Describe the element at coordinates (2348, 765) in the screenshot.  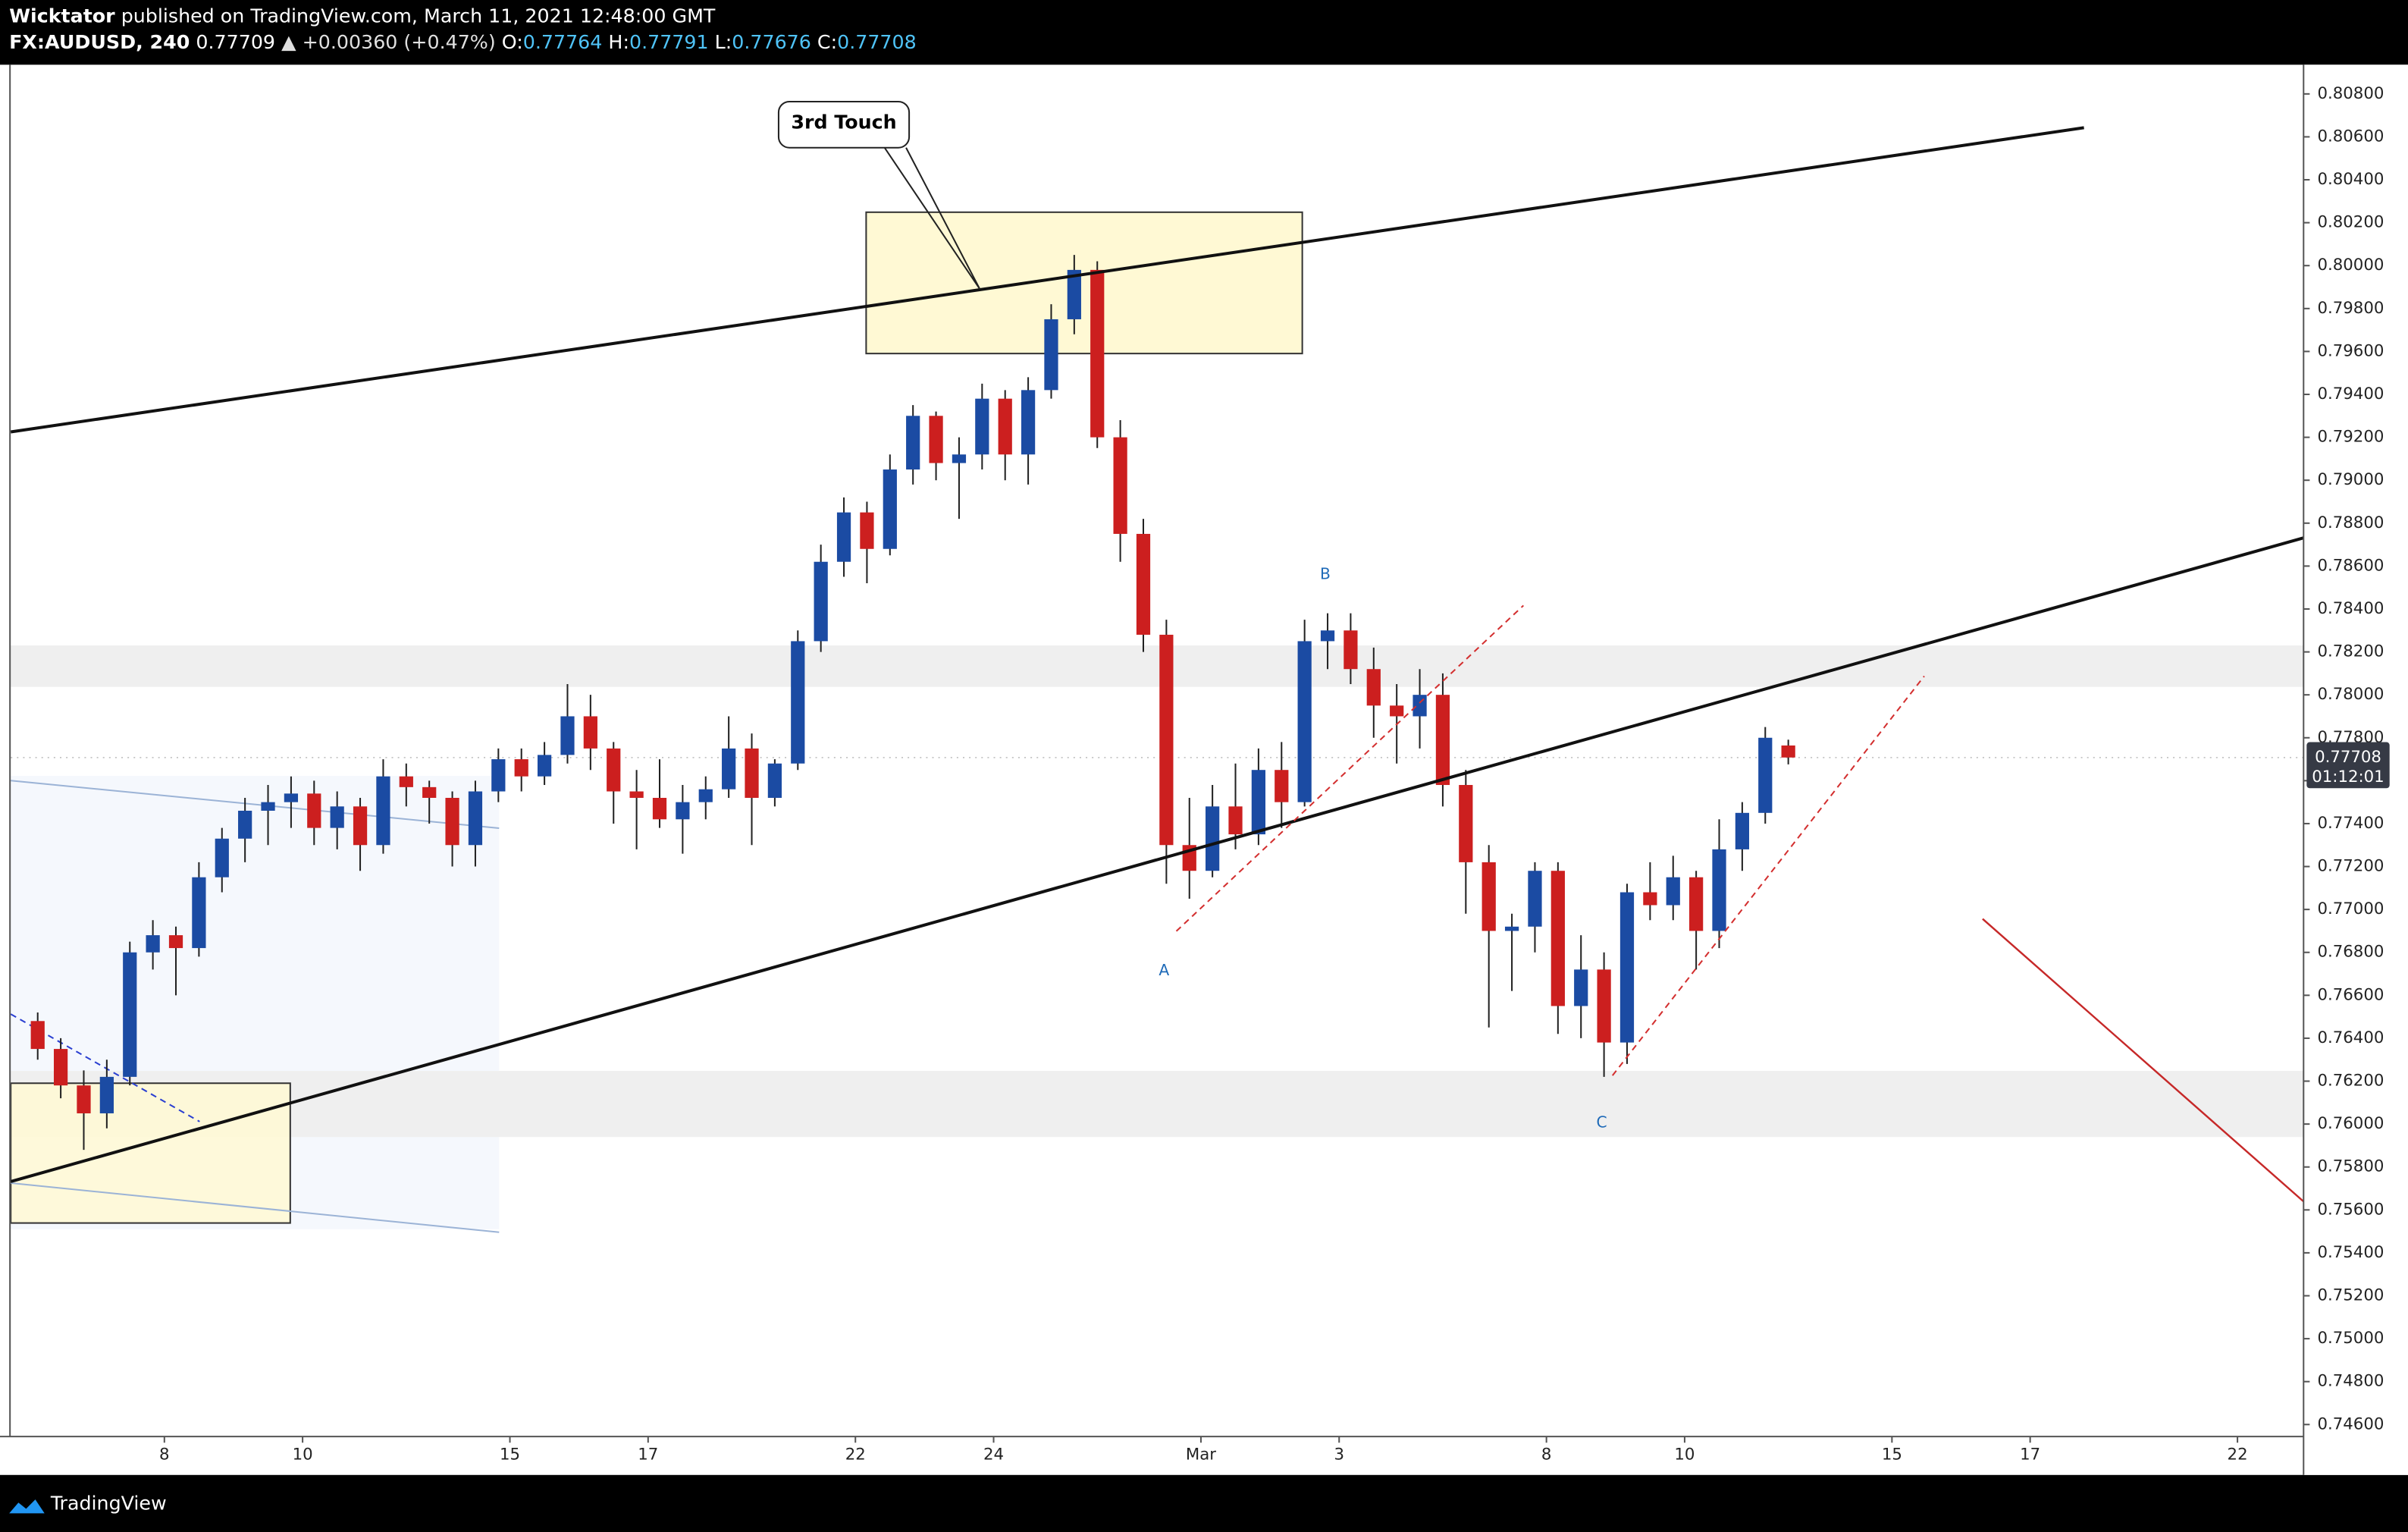
I see `price-tag` at that location.